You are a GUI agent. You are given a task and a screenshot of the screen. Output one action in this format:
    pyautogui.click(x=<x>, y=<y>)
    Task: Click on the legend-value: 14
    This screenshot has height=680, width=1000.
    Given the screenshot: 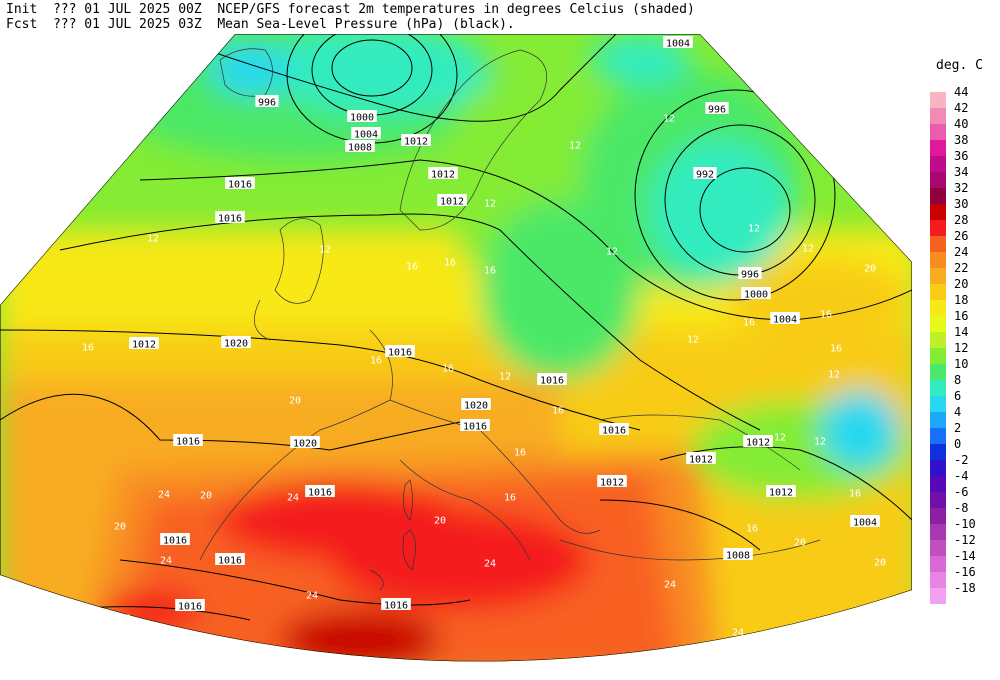 What is the action you would take?
    pyautogui.click(x=961, y=332)
    